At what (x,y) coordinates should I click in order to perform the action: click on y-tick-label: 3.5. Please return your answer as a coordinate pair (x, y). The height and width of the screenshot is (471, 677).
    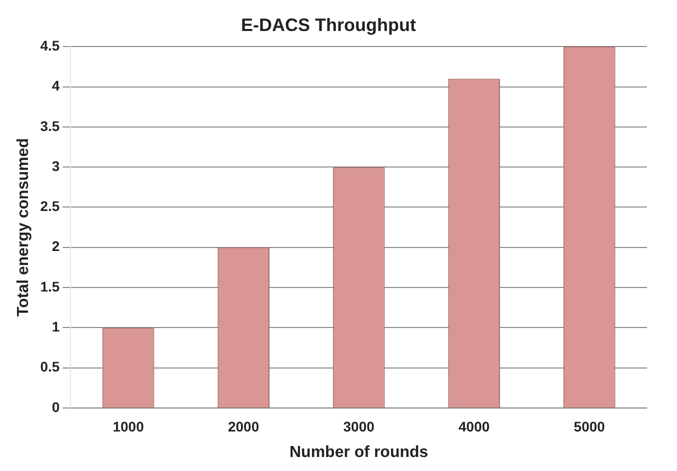
    Looking at the image, I should click on (50, 126).